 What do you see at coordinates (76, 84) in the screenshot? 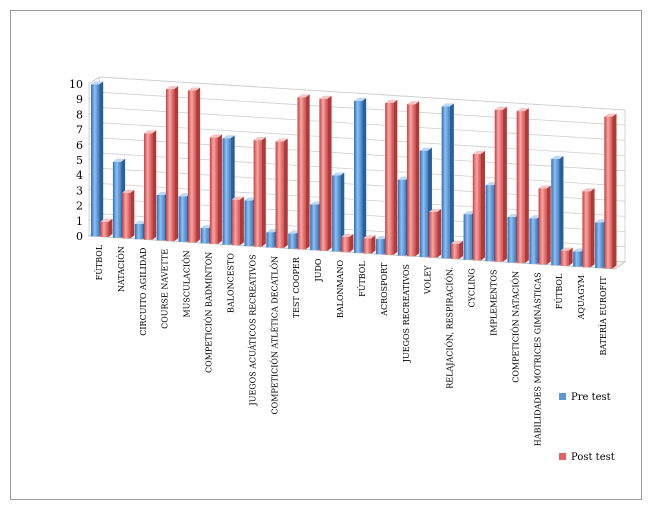
I see `y-tick-label: 10` at bounding box center [76, 84].